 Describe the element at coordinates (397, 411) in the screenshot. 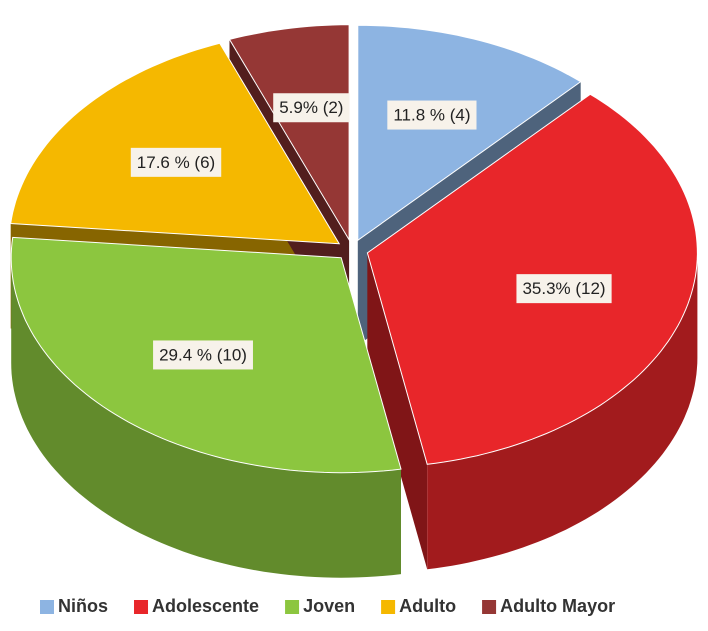

I see `slice-cut-face` at that location.